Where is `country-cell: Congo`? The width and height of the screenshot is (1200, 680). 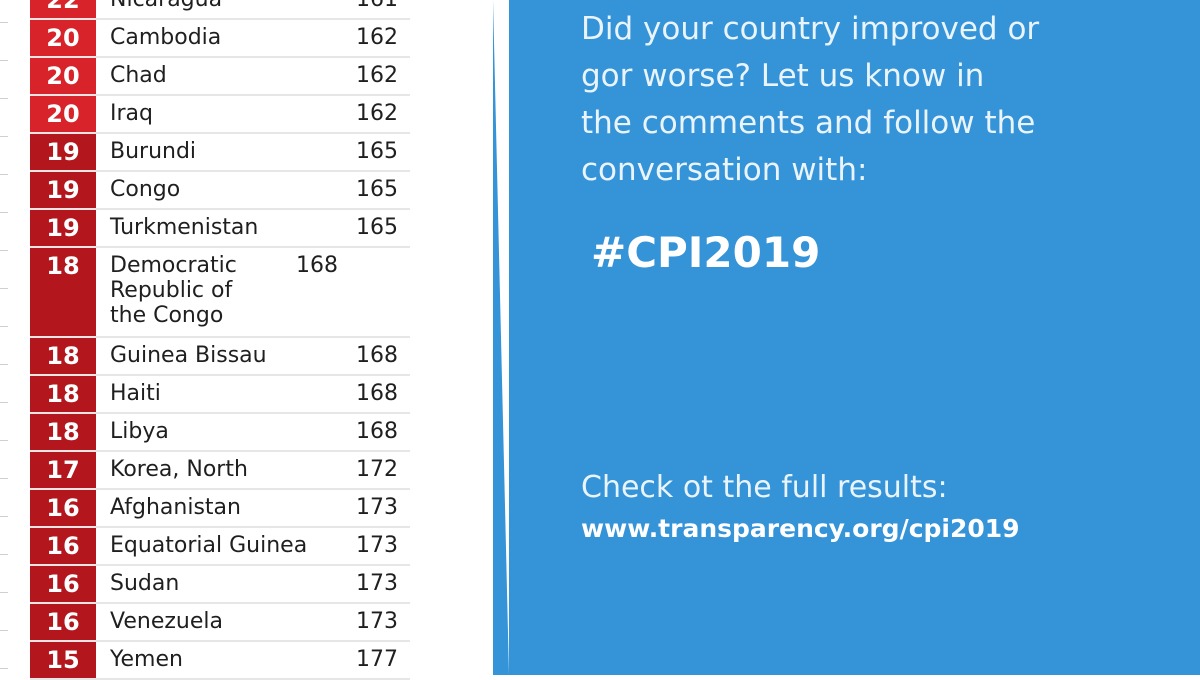 country-cell: Congo is located at coordinates (145, 189).